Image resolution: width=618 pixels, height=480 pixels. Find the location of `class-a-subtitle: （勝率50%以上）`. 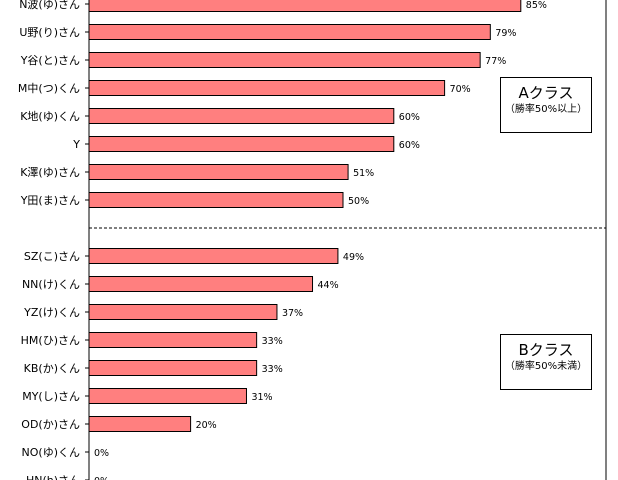

class-a-subtitle: （勝率50%以上） is located at coordinates (546, 109).